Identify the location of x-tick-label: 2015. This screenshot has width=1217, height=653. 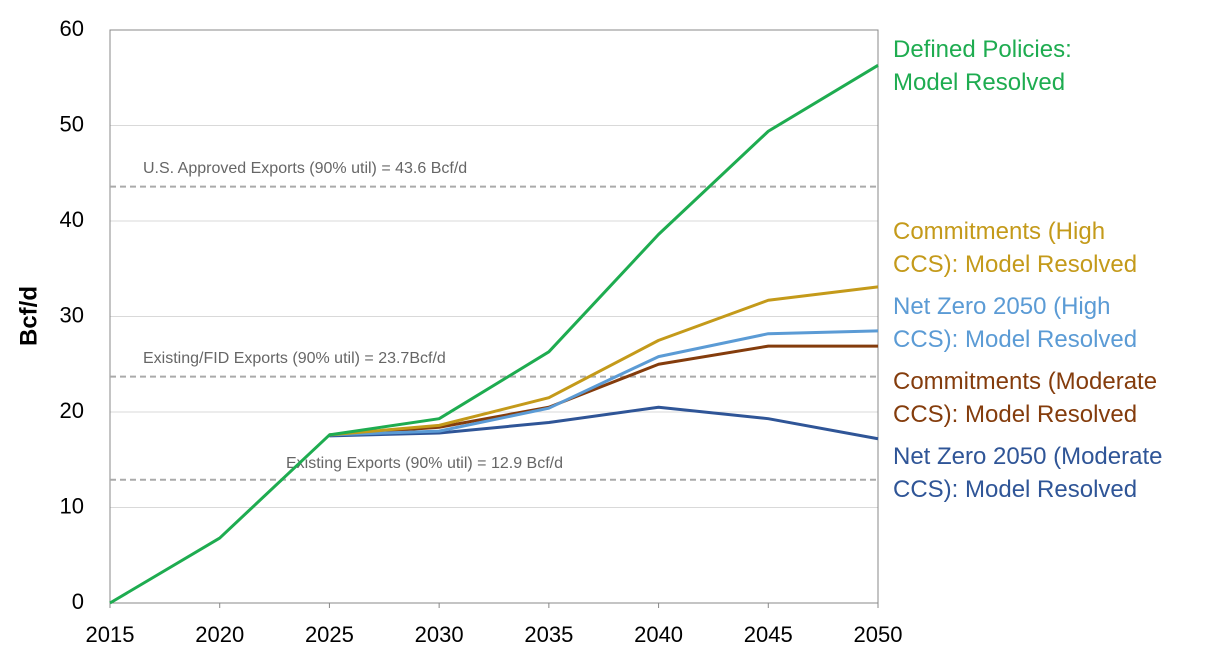
(110, 634).